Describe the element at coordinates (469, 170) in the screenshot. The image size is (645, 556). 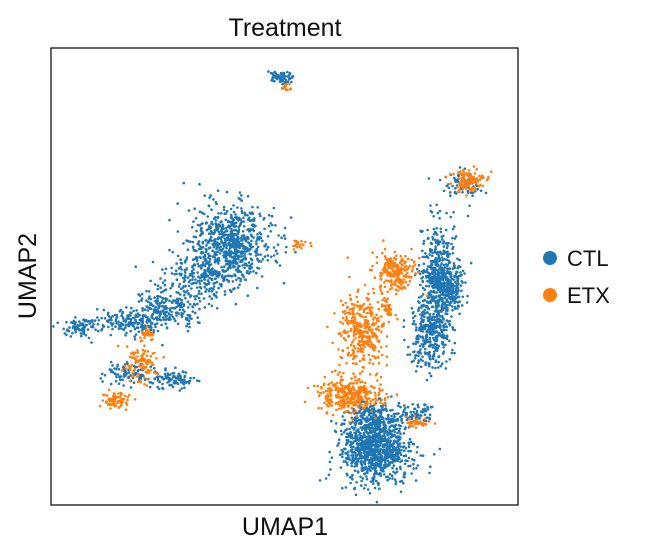
I see `point-etx-c1` at that location.